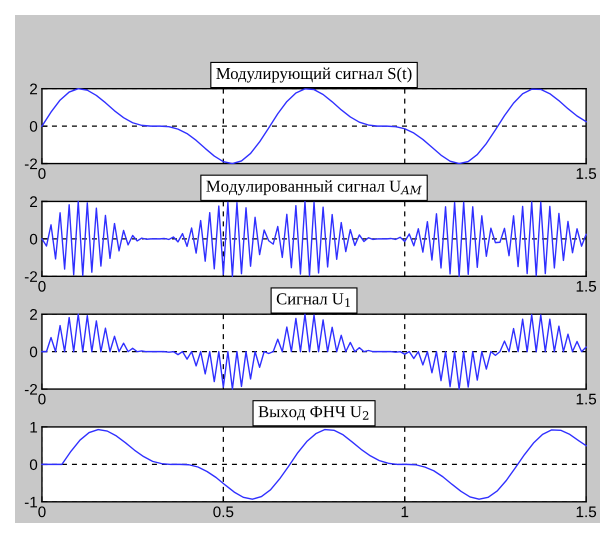 This screenshot has height=535, width=608. Describe the element at coordinates (42, 512) in the screenshot. I see `x-tick-label: 0` at that location.